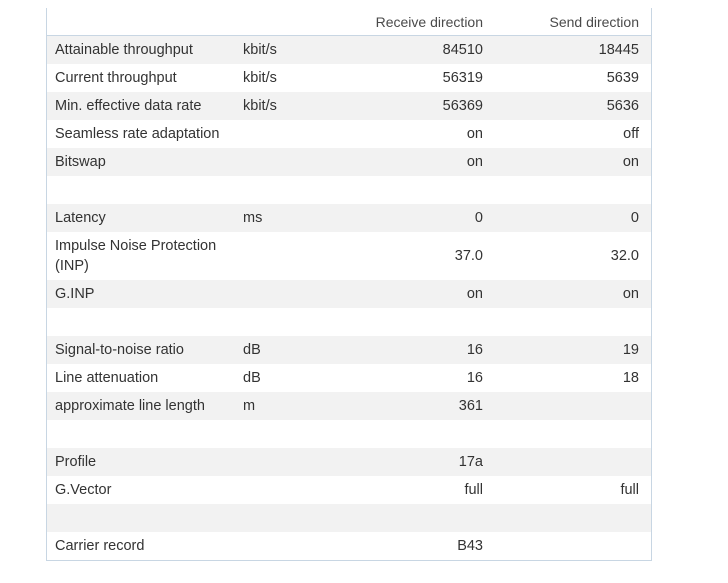 The height and width of the screenshot is (583, 728). I want to click on row-receive-value: 0, so click(478, 218).